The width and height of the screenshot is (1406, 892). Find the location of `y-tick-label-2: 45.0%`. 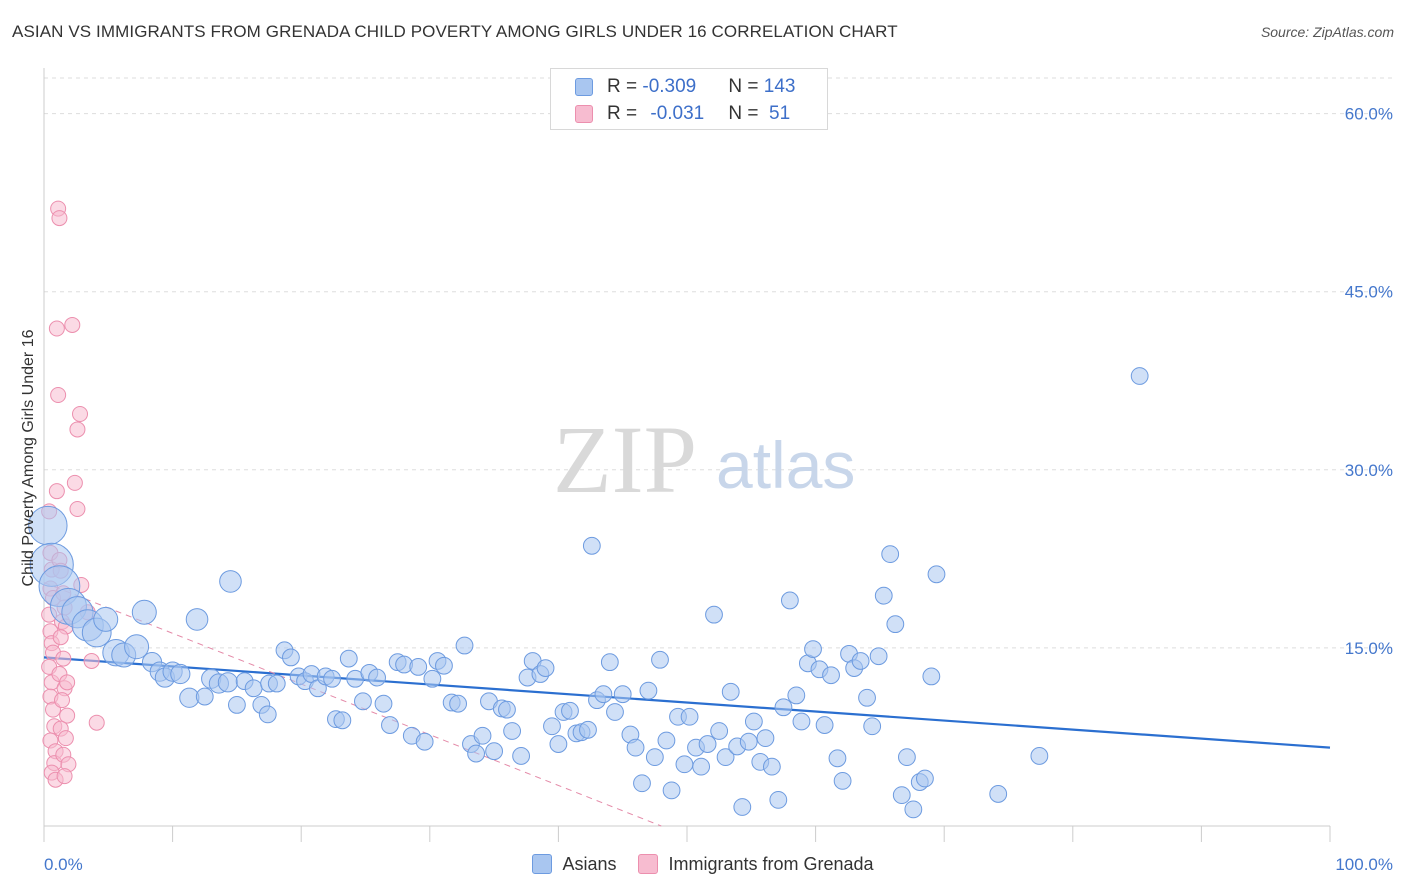

y-tick-label-2: 45.0% is located at coordinates (1369, 292).